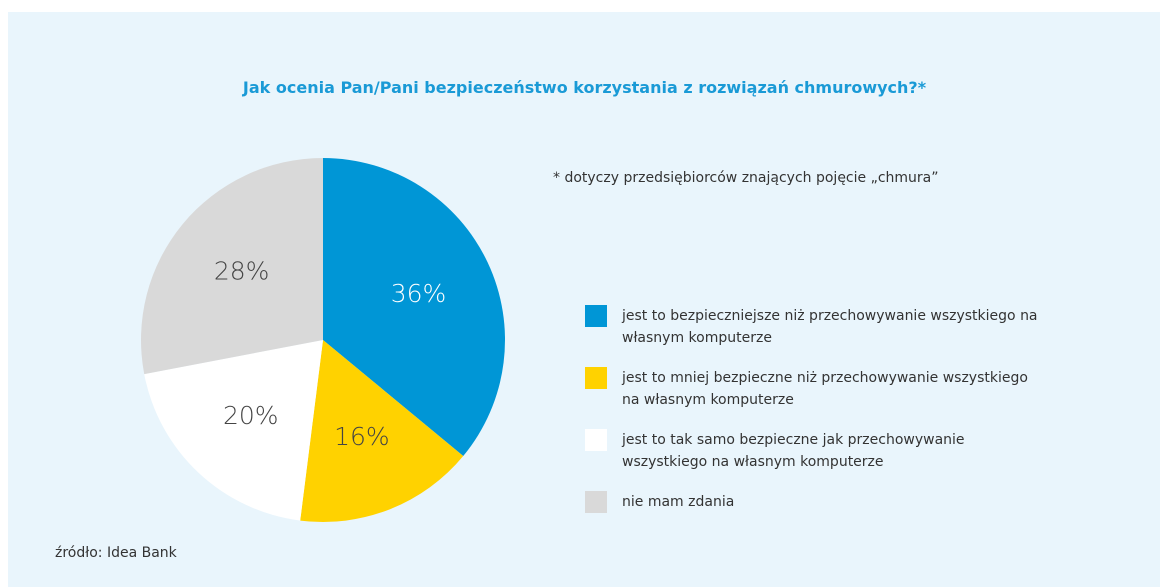 This screenshot has height=587, width=1169. I want to click on data-label: 36%, so click(419, 293).